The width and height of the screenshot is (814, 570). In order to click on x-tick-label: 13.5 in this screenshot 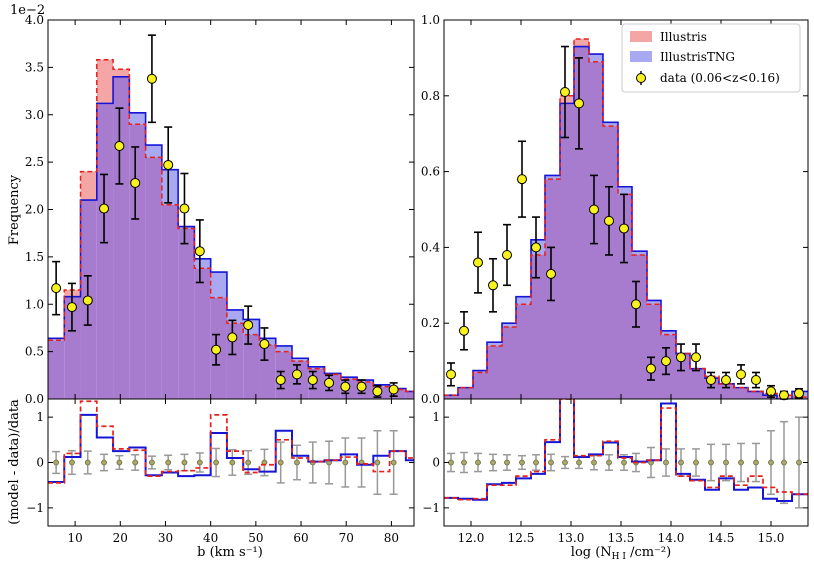, I will do `click(621, 538)`.